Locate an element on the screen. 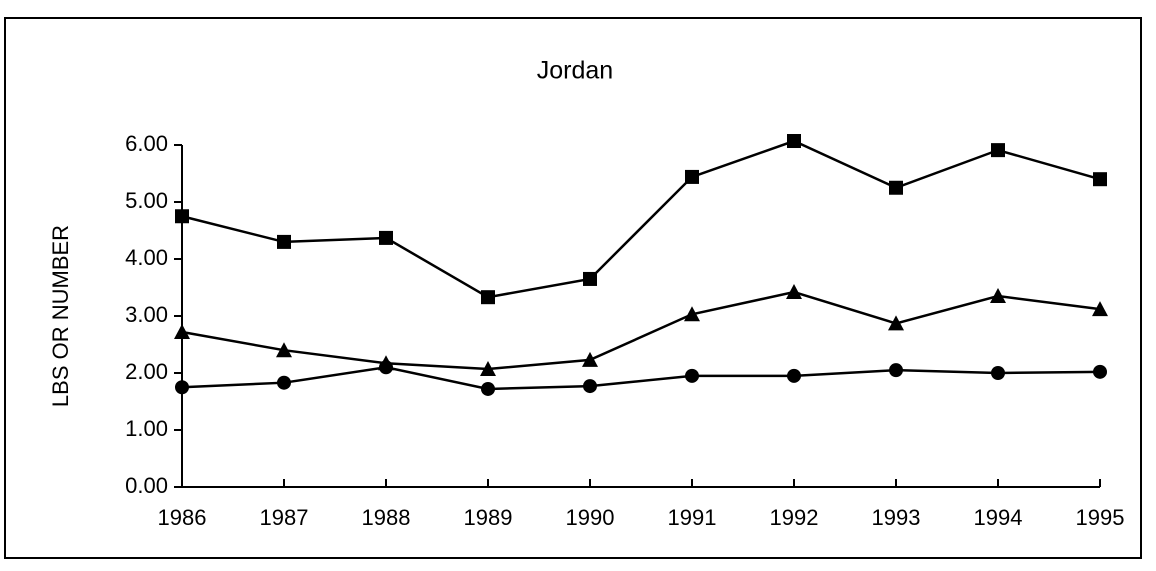 This screenshot has height=571, width=1156. x-tick-label: 1992 is located at coordinates (794, 517).